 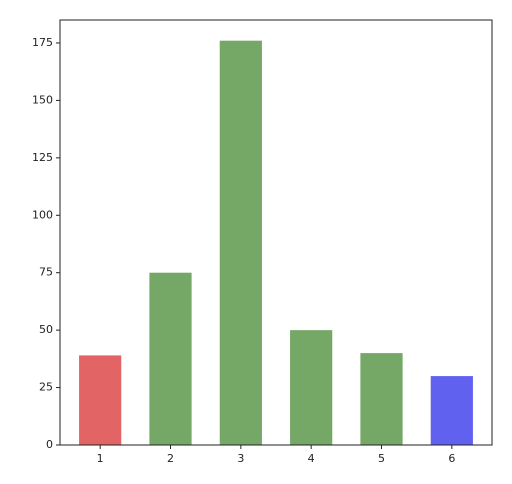 I want to click on y-tick-label: 25, so click(x=46, y=387).